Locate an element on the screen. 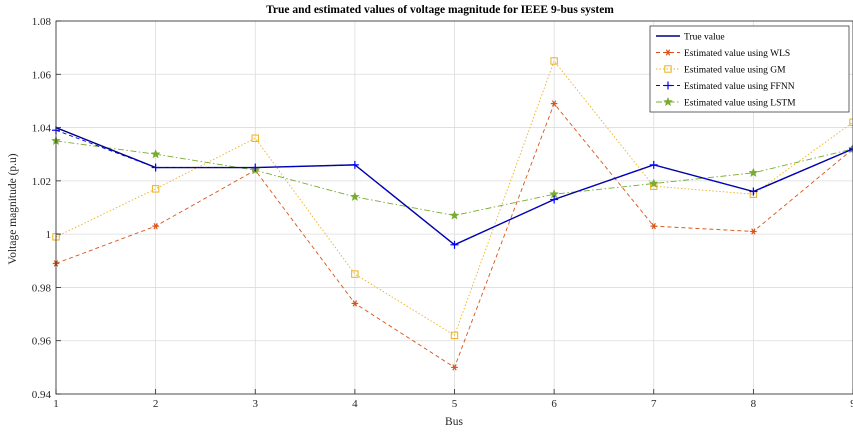 This screenshot has width=853, height=432. legend-entry: Estimated value using WLS is located at coordinates (723, 54).